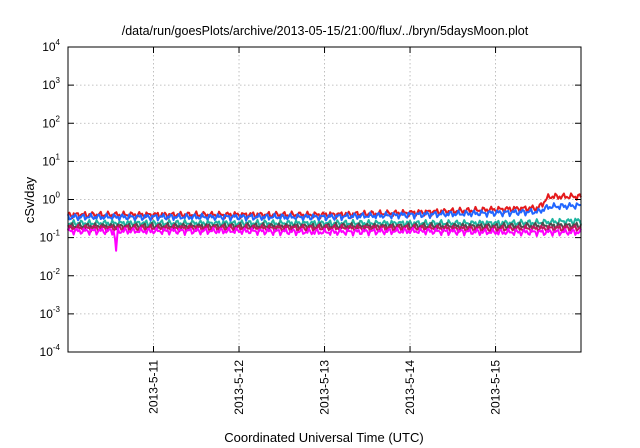 This screenshot has height=448, width=640. Describe the element at coordinates (50, 237) in the screenshot. I see `y-tick-label: 10⁻¹` at that location.